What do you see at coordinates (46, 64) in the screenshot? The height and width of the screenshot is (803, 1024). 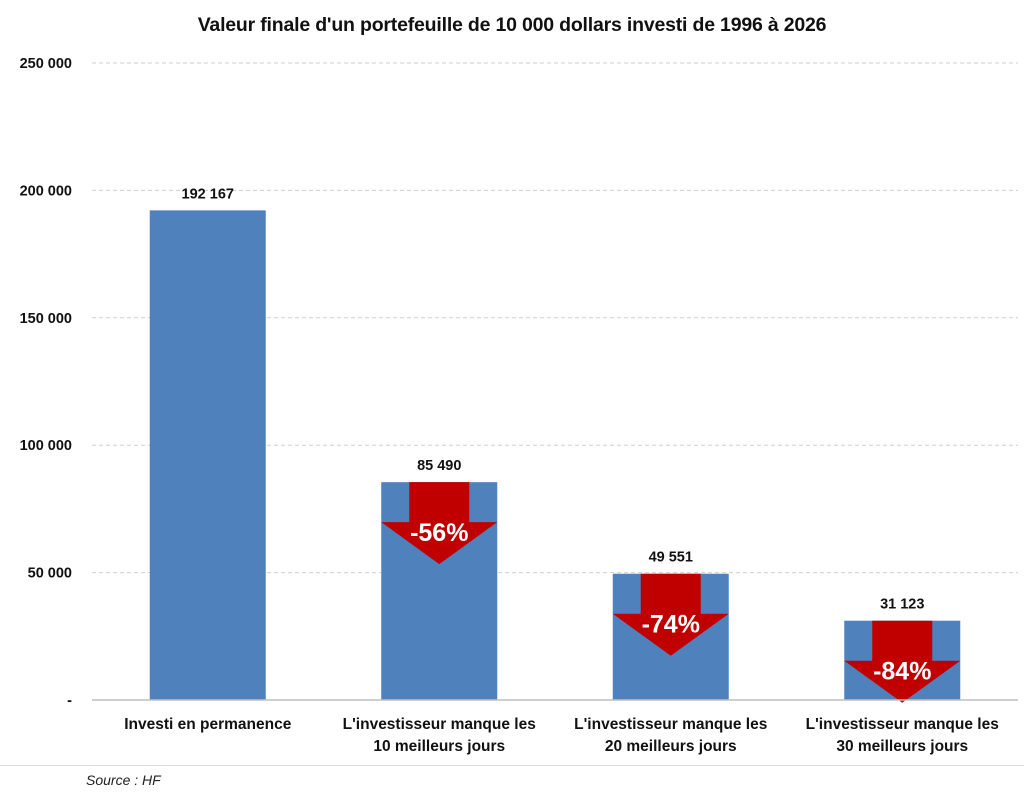 I see `y-tick-label: 250 000` at bounding box center [46, 64].